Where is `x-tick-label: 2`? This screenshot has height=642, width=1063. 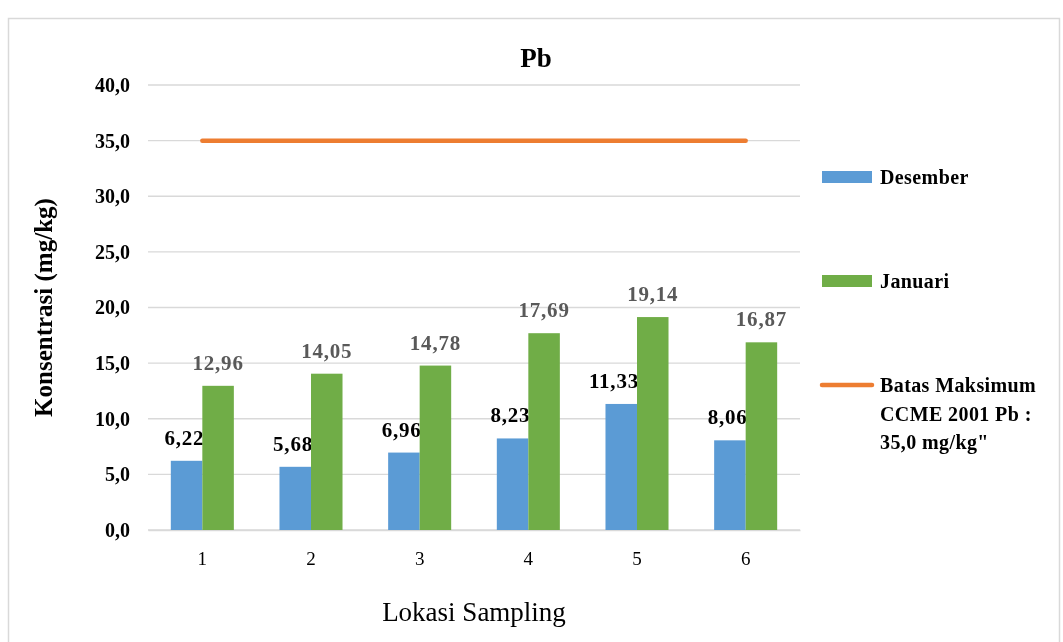 x-tick-label: 2 is located at coordinates (311, 559).